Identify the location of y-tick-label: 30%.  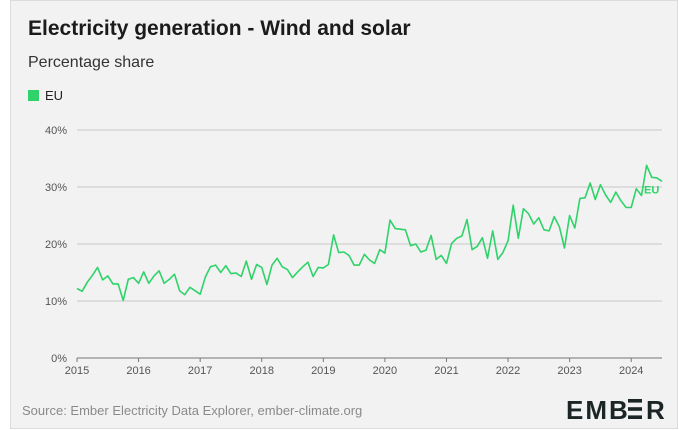
(56, 188).